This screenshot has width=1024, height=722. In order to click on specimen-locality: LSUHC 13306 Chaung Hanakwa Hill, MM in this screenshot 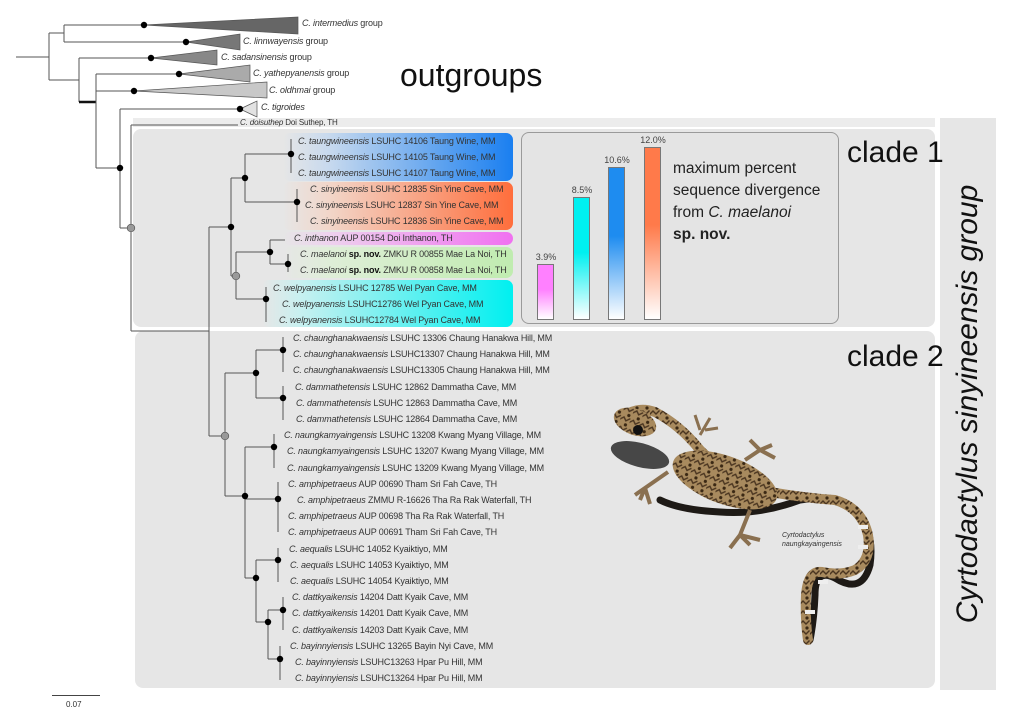, I will do `click(471, 338)`.